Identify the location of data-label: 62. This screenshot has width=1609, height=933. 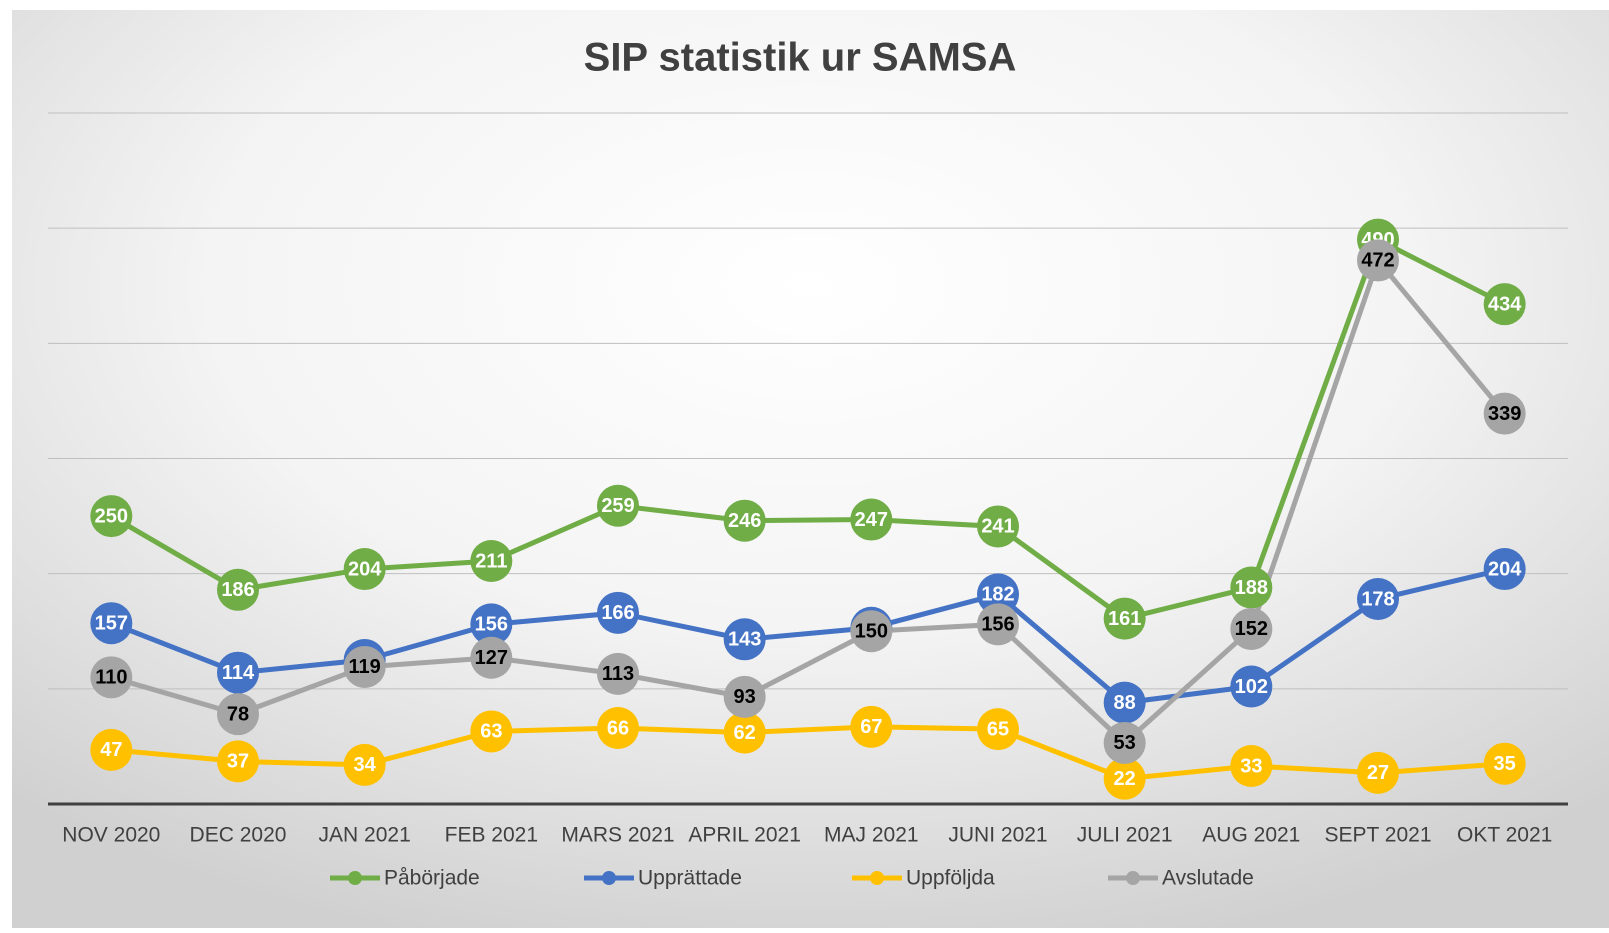
(745, 733).